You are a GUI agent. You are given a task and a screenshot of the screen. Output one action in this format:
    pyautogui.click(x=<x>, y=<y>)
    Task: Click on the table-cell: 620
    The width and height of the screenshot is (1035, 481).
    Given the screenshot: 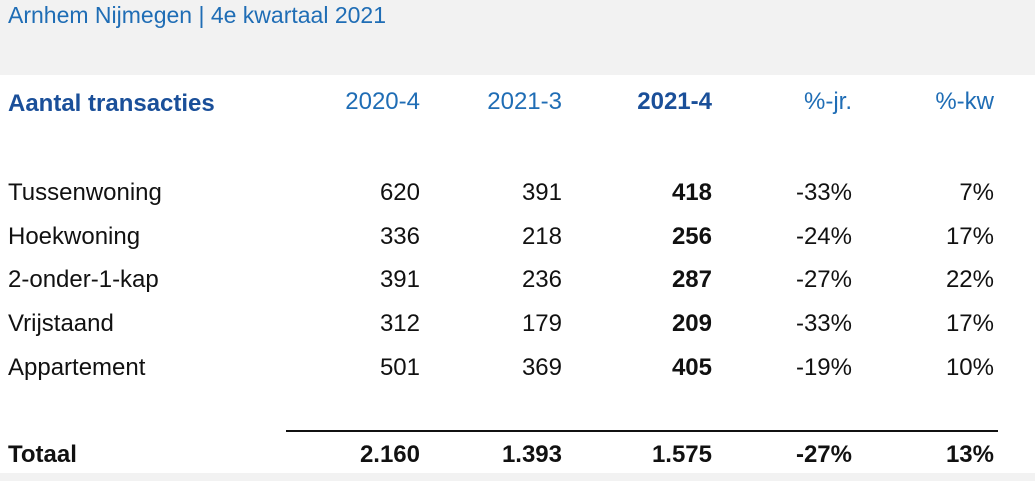 What is the action you would take?
    pyautogui.click(x=399, y=192)
    